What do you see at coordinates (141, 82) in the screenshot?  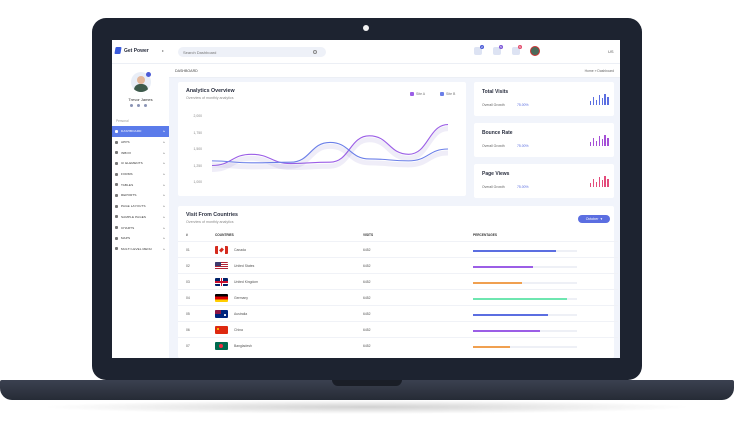 I see `profile-avatar` at bounding box center [141, 82].